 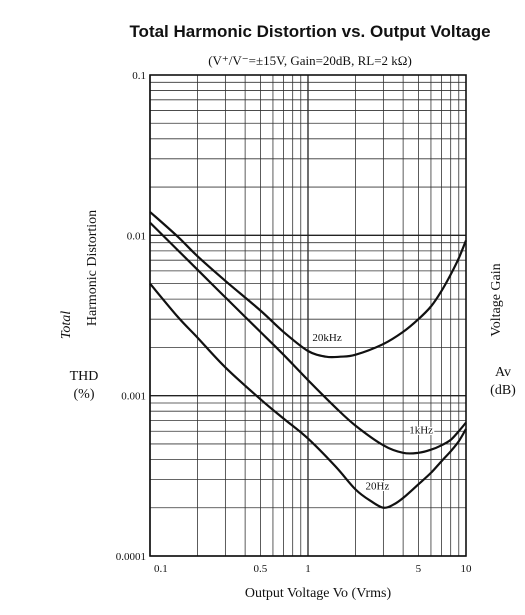 What do you see at coordinates (373, 412) in the screenshot?
I see `series-labels: 20kHz 1kHz 20Hz` at bounding box center [373, 412].